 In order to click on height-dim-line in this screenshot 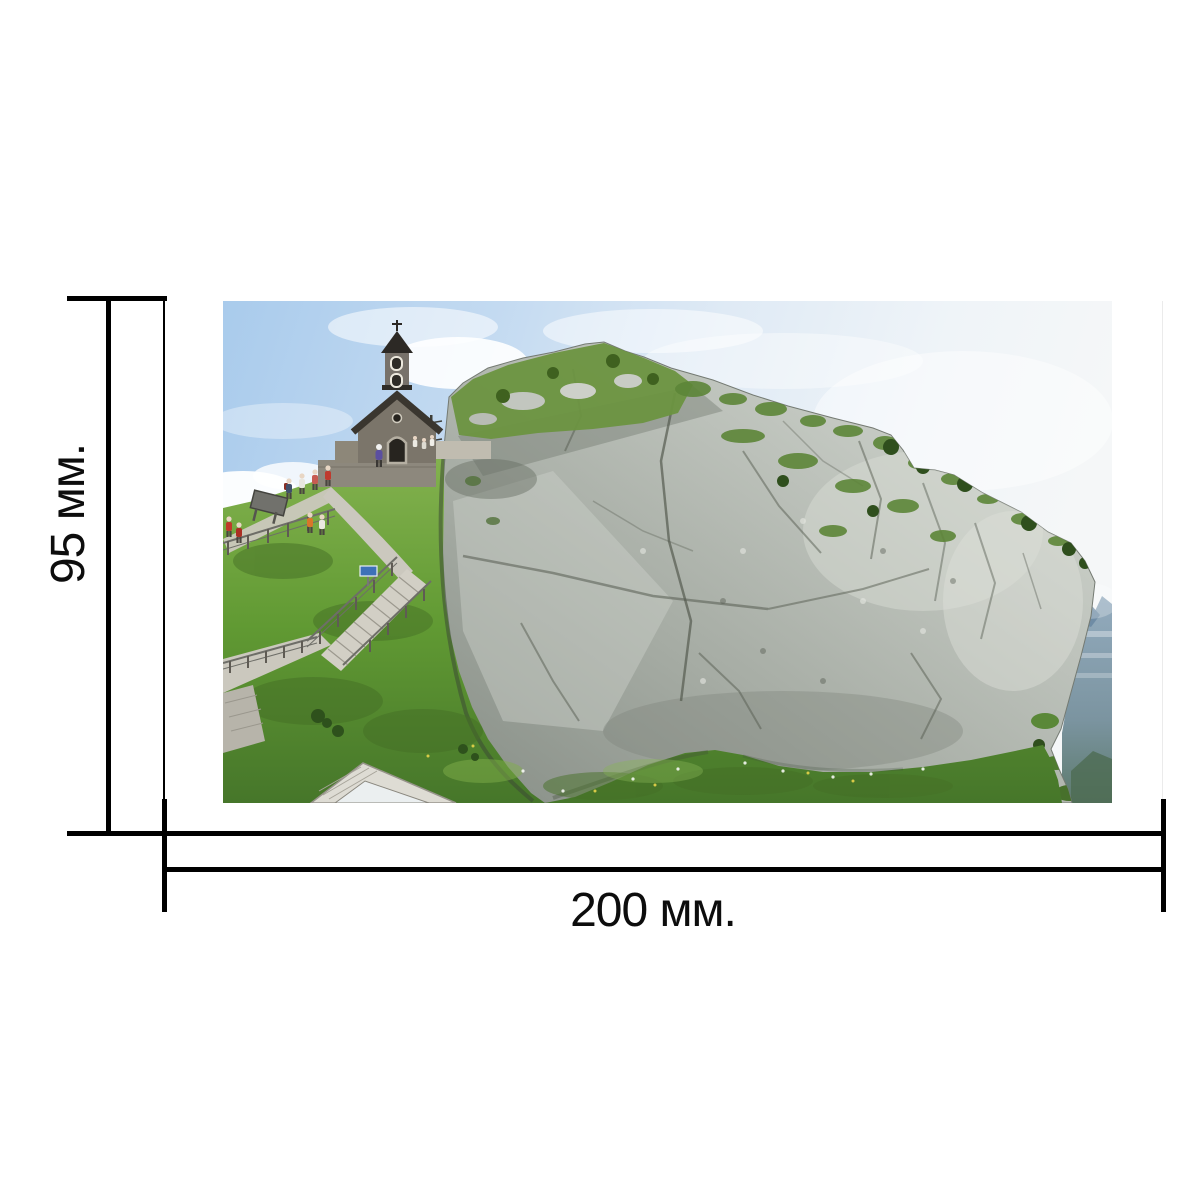, I will do `click(108, 566)`.